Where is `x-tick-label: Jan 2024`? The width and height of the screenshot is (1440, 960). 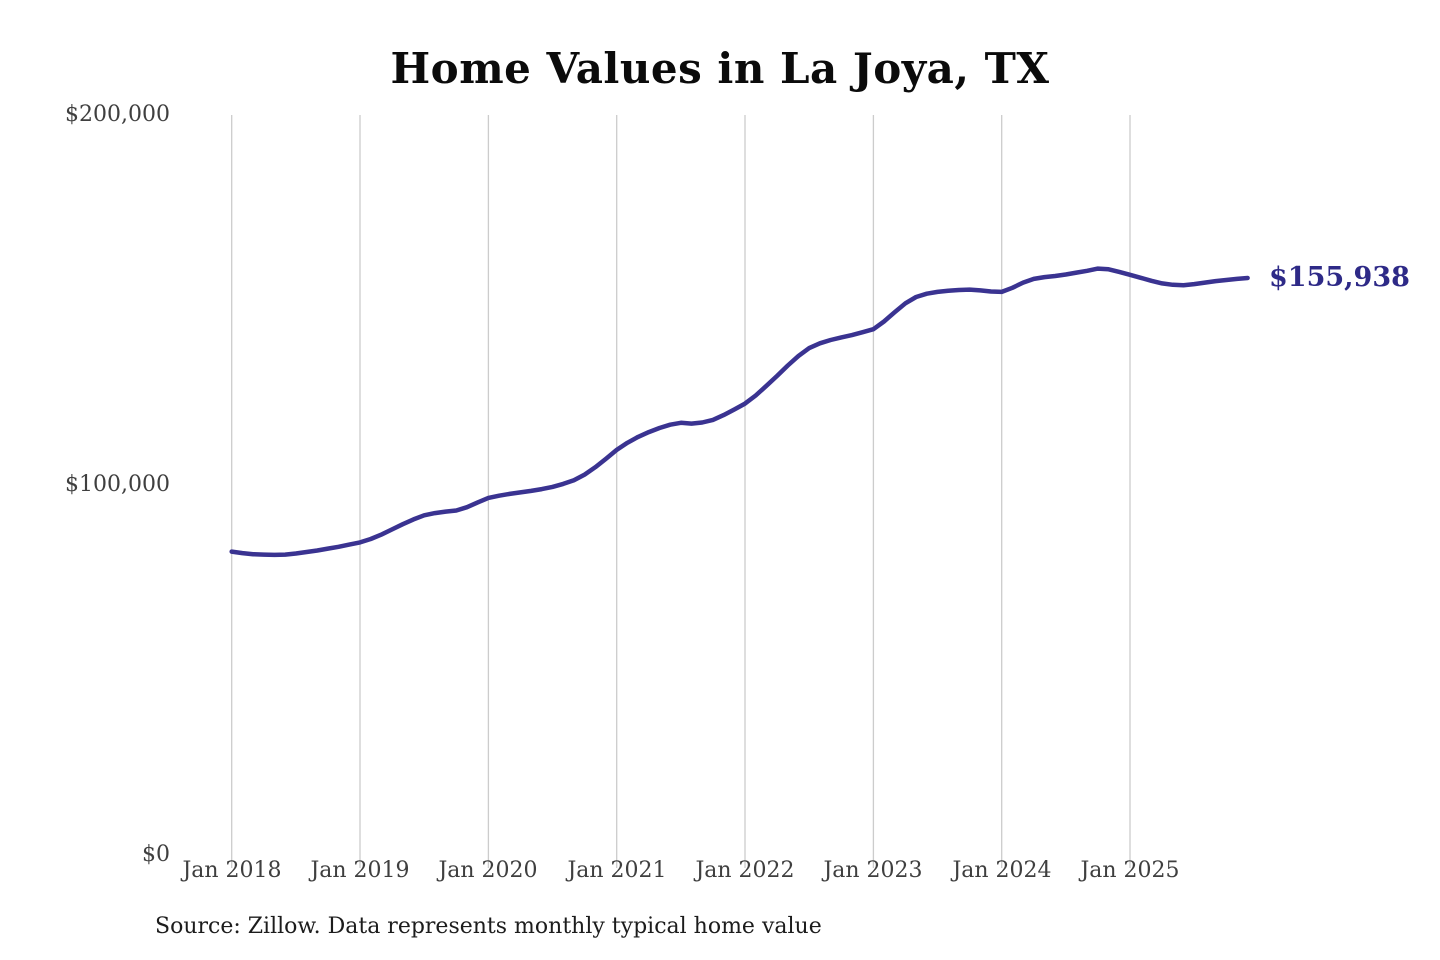
x-tick-label: Jan 2024 is located at coordinates (1002, 870).